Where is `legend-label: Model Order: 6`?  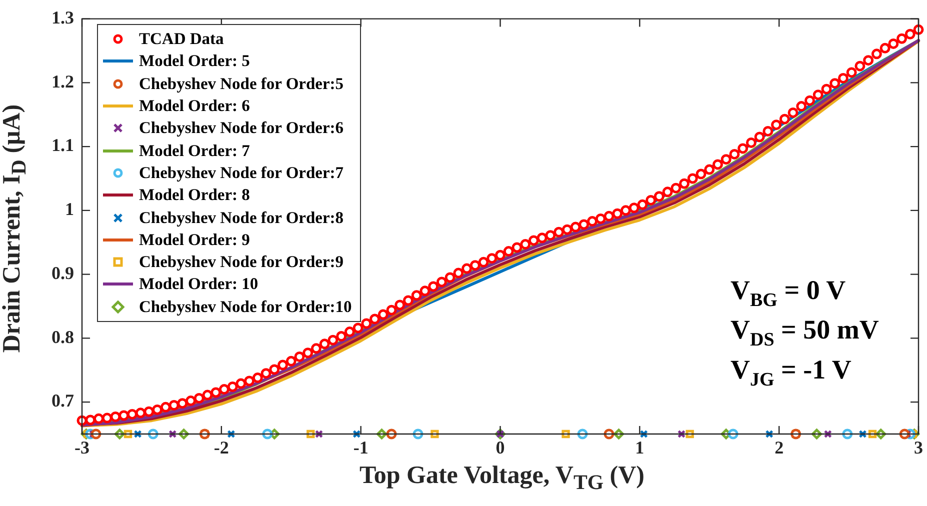
legend-label: Model Order: 6 is located at coordinates (194, 106).